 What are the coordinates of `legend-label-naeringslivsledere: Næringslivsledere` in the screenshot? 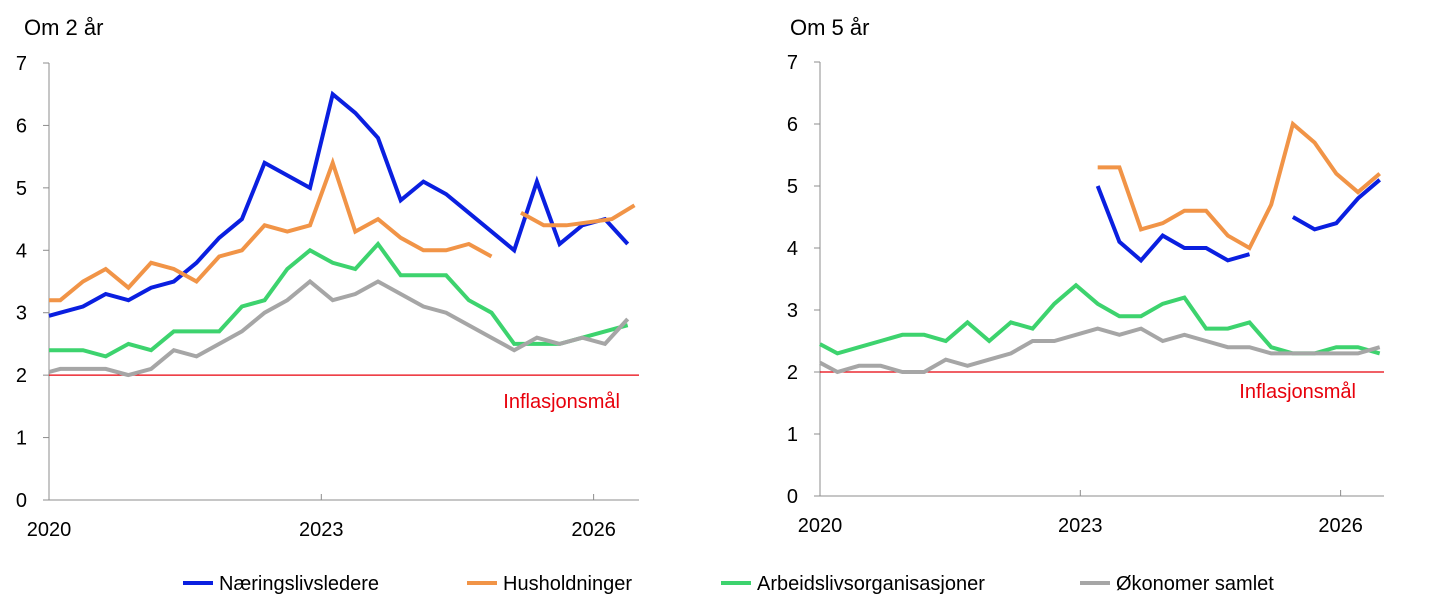 It's located at (299, 584).